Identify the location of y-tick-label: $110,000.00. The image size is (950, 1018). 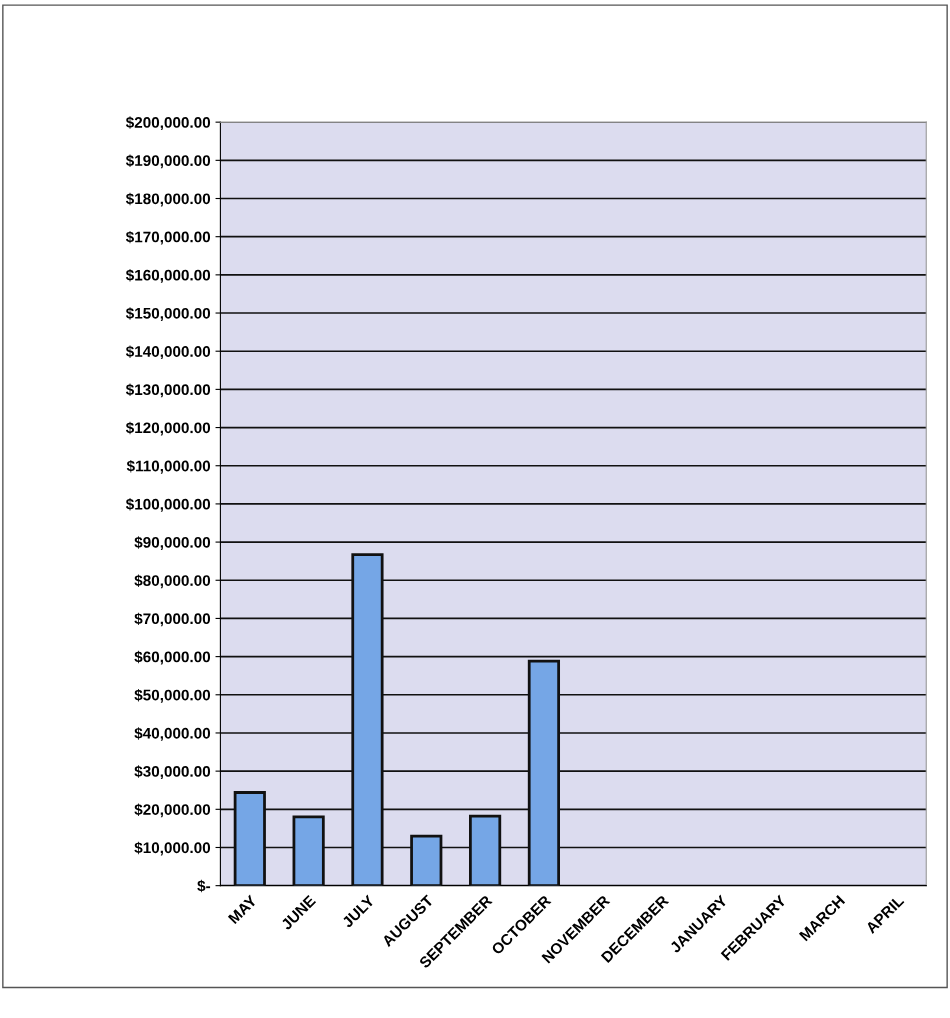
(168, 466).